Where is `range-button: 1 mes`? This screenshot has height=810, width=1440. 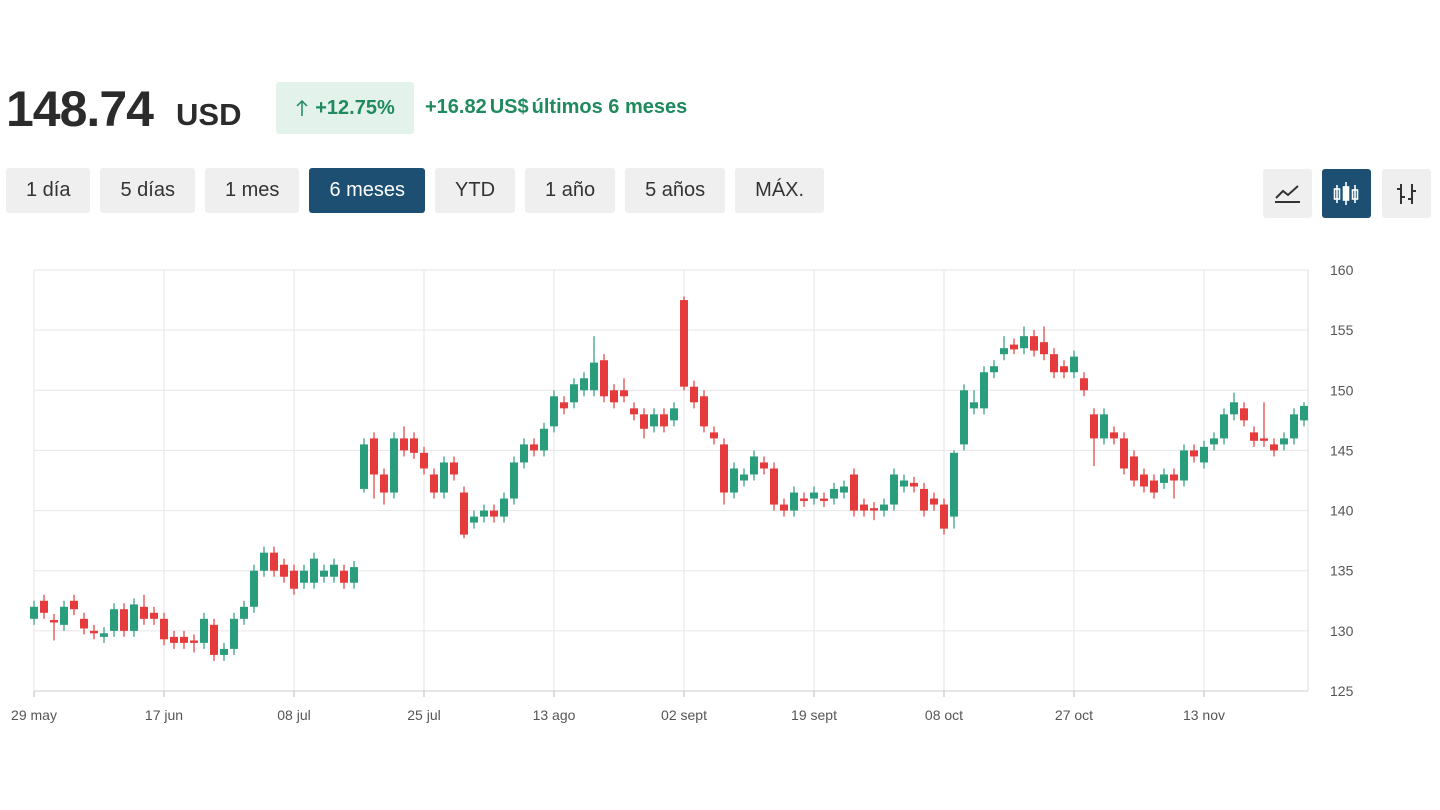
range-button: 1 mes is located at coordinates (252, 190).